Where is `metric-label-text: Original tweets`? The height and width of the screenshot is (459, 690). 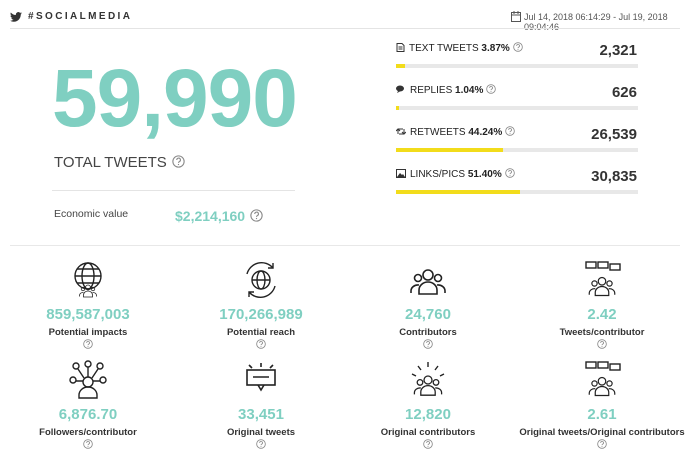 metric-label-text: Original tweets is located at coordinates (261, 432).